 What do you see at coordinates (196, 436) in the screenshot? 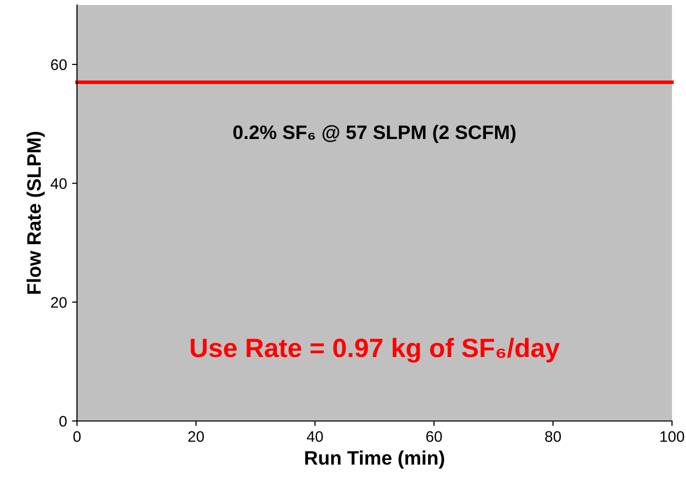
I see `x-tick-label: 20` at bounding box center [196, 436].